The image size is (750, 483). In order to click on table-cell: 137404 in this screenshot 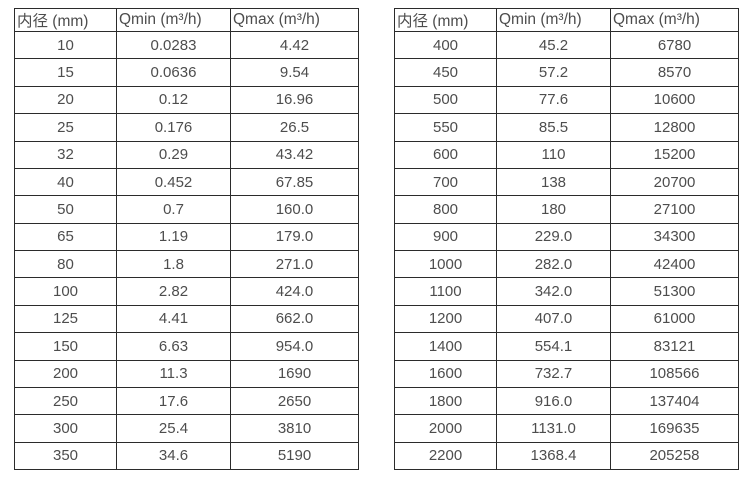, I will do `click(674, 401)`.